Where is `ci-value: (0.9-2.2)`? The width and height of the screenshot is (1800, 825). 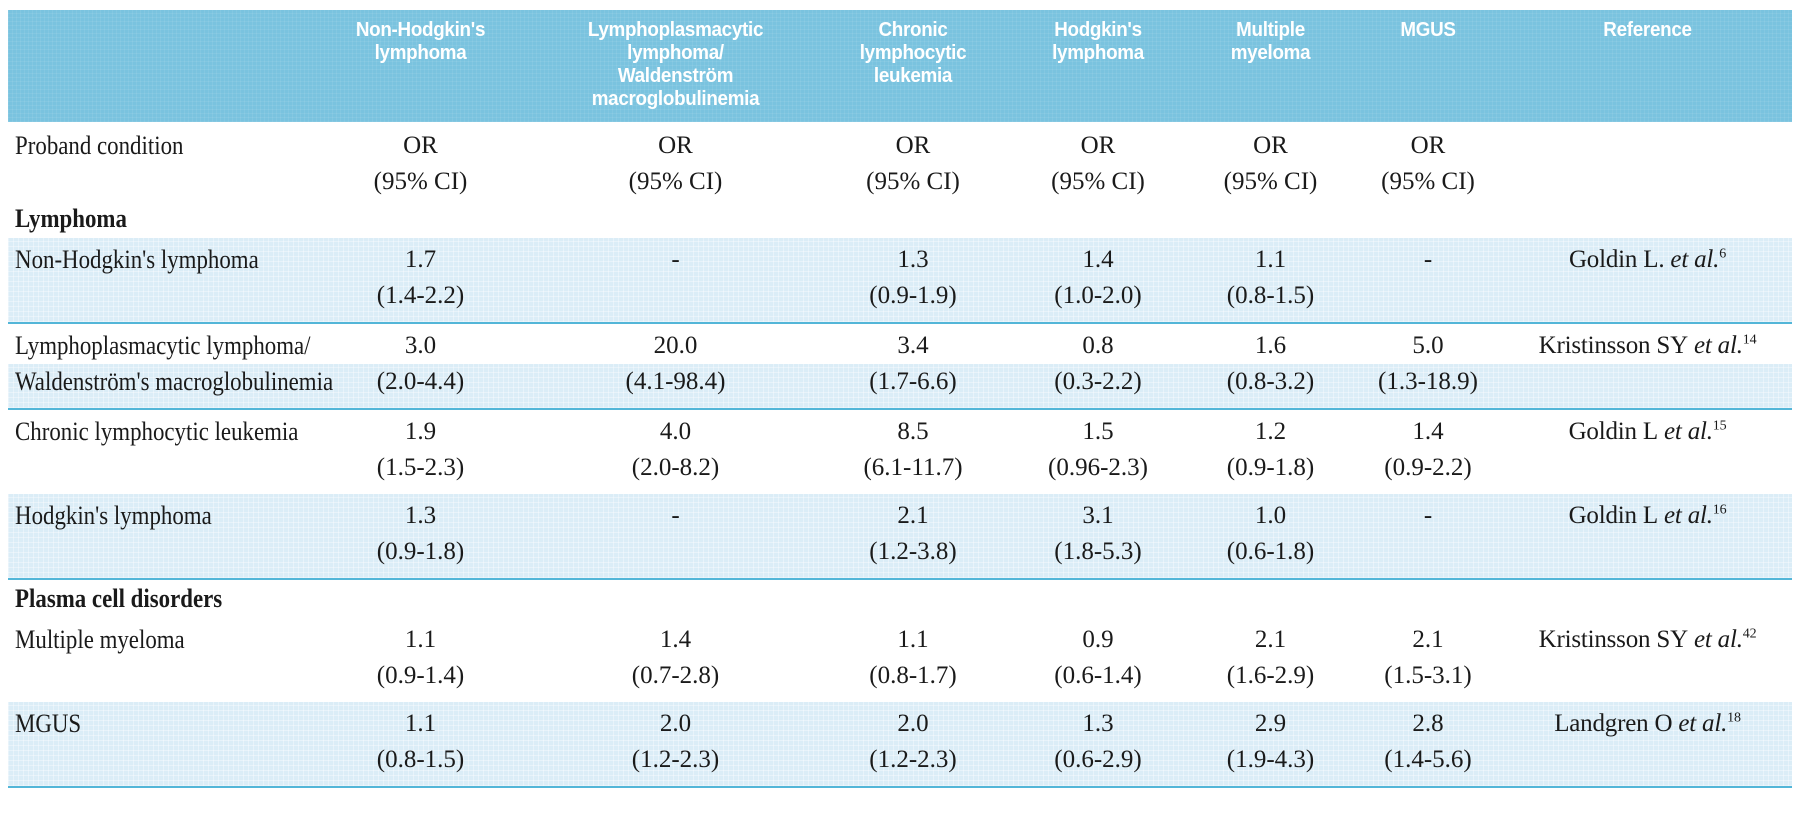 ci-value: (0.9-2.2) is located at coordinates (1428, 467).